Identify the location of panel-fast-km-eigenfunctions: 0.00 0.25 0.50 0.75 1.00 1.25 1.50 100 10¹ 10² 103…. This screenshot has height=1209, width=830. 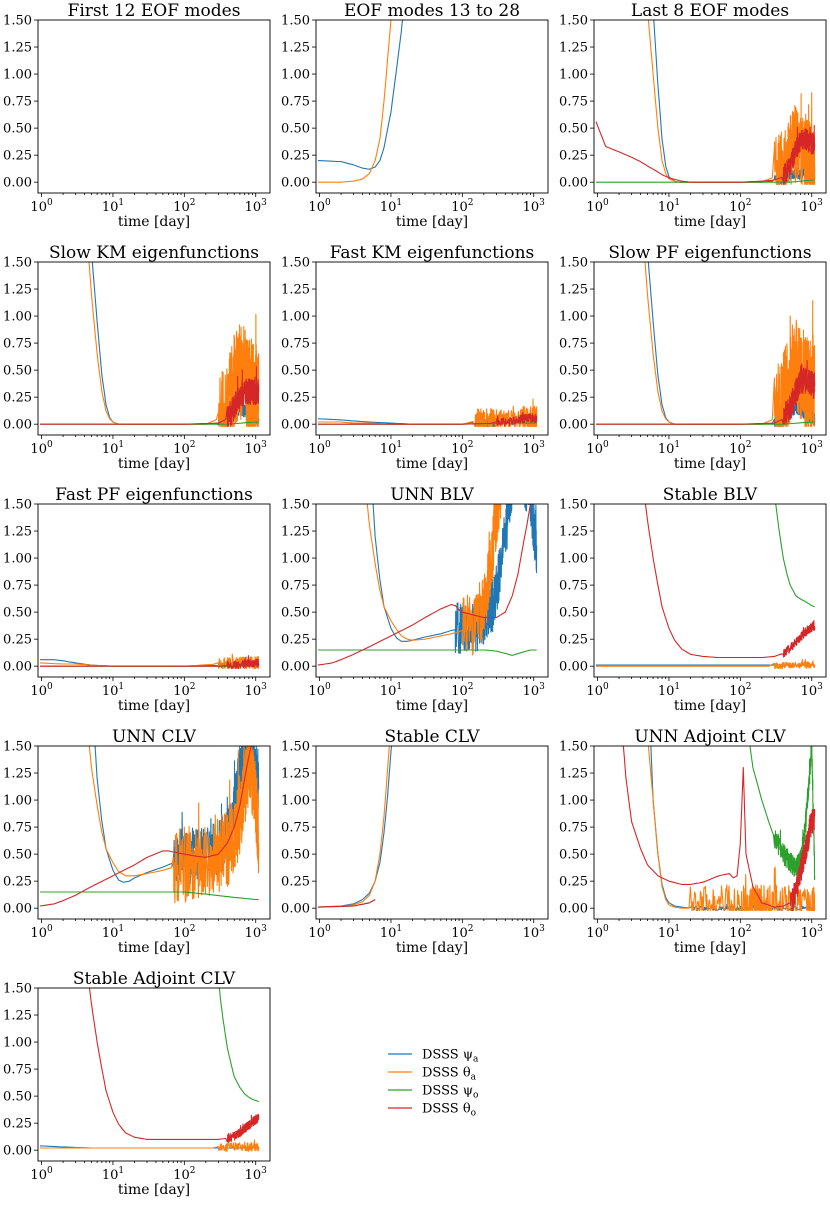
(415, 357).